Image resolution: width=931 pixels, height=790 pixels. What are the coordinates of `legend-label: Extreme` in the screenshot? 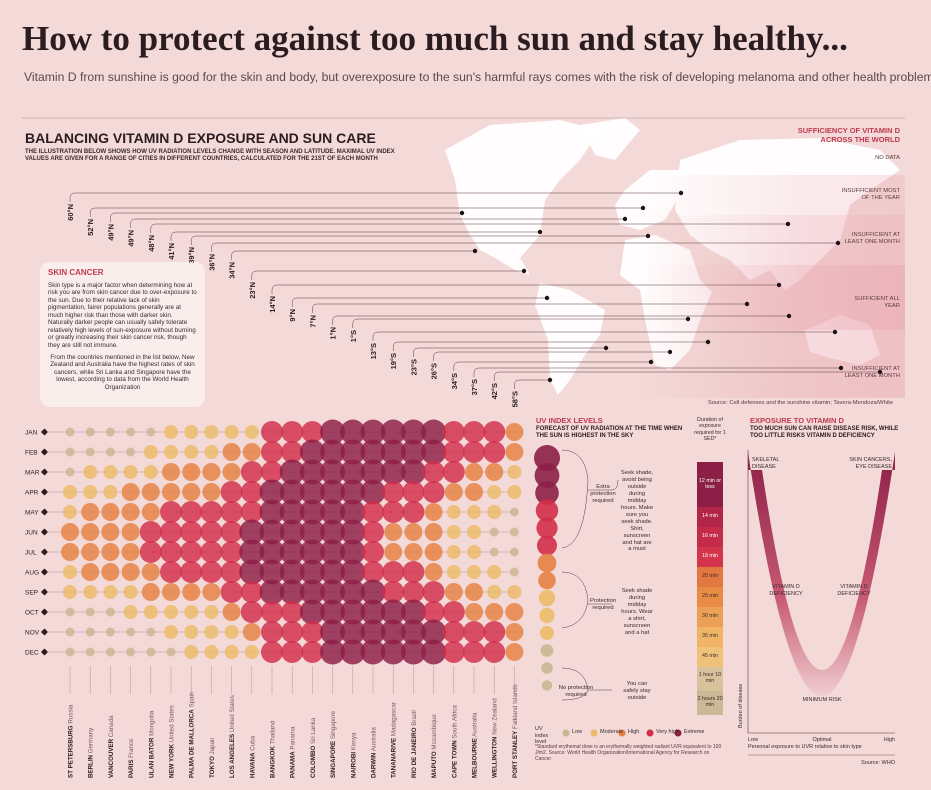 It's located at (694, 732).